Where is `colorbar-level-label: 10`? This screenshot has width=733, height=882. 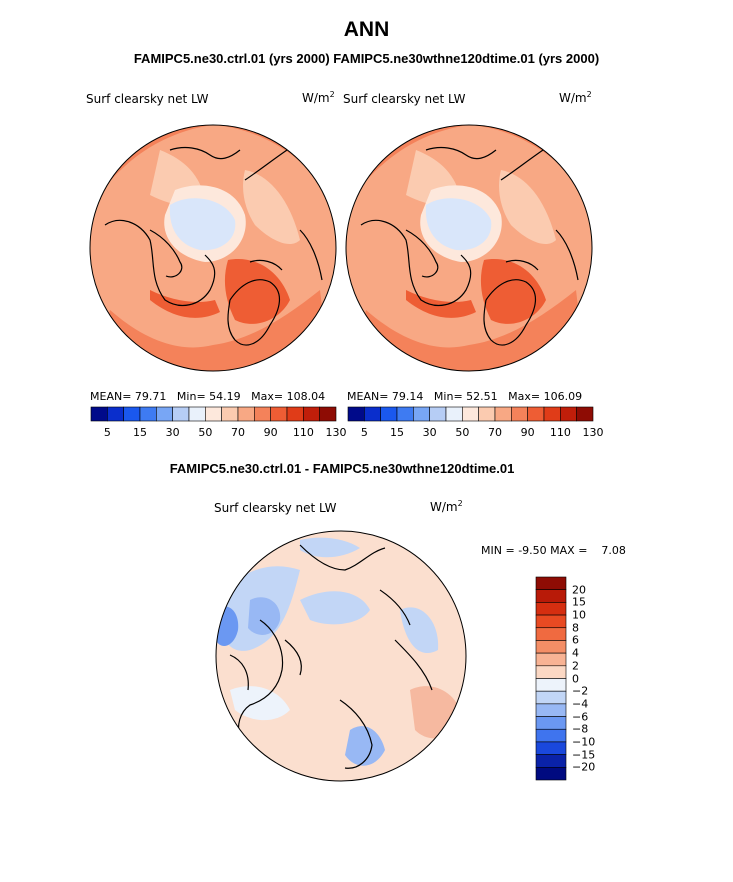
colorbar-level-label: 10 is located at coordinates (579, 615).